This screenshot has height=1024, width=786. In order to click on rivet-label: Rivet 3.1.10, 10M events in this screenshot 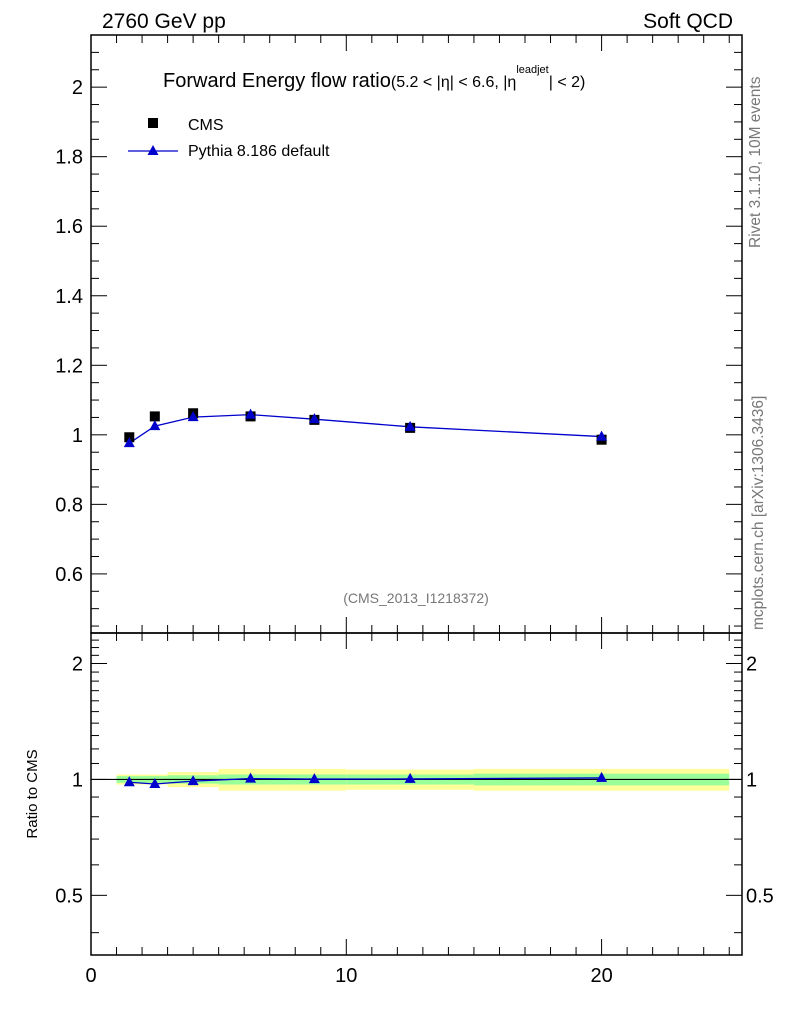, I will do `click(755, 162)`.